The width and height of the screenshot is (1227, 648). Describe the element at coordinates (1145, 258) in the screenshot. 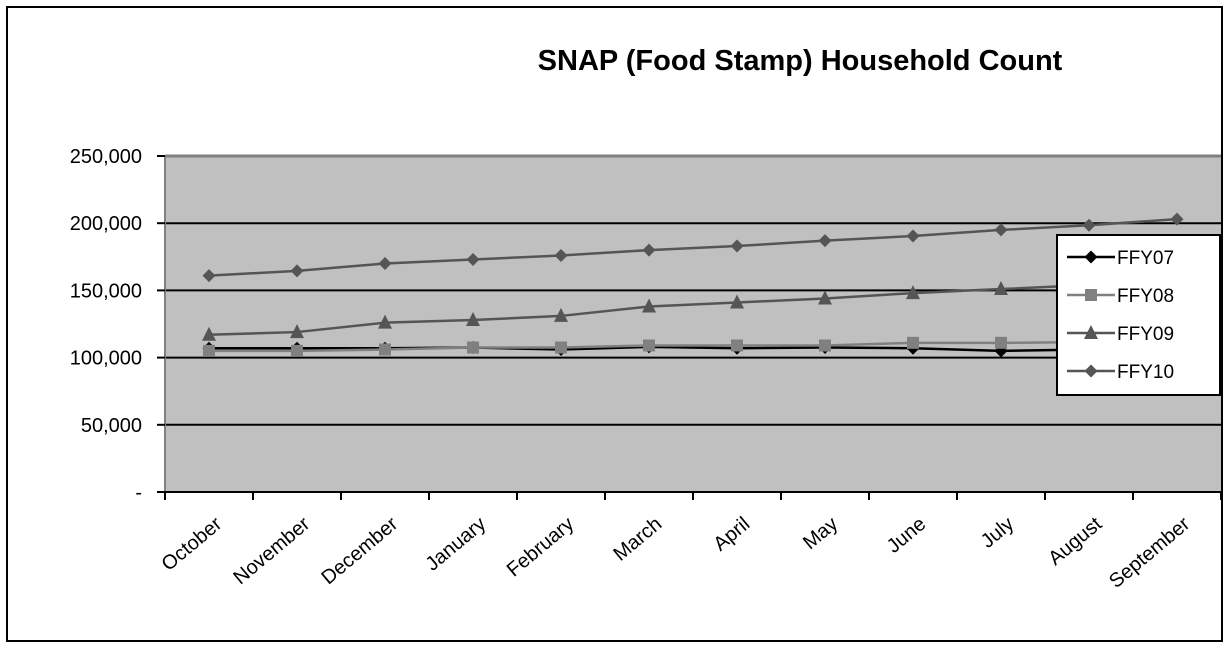

I see `legend-label: FFY07` at that location.